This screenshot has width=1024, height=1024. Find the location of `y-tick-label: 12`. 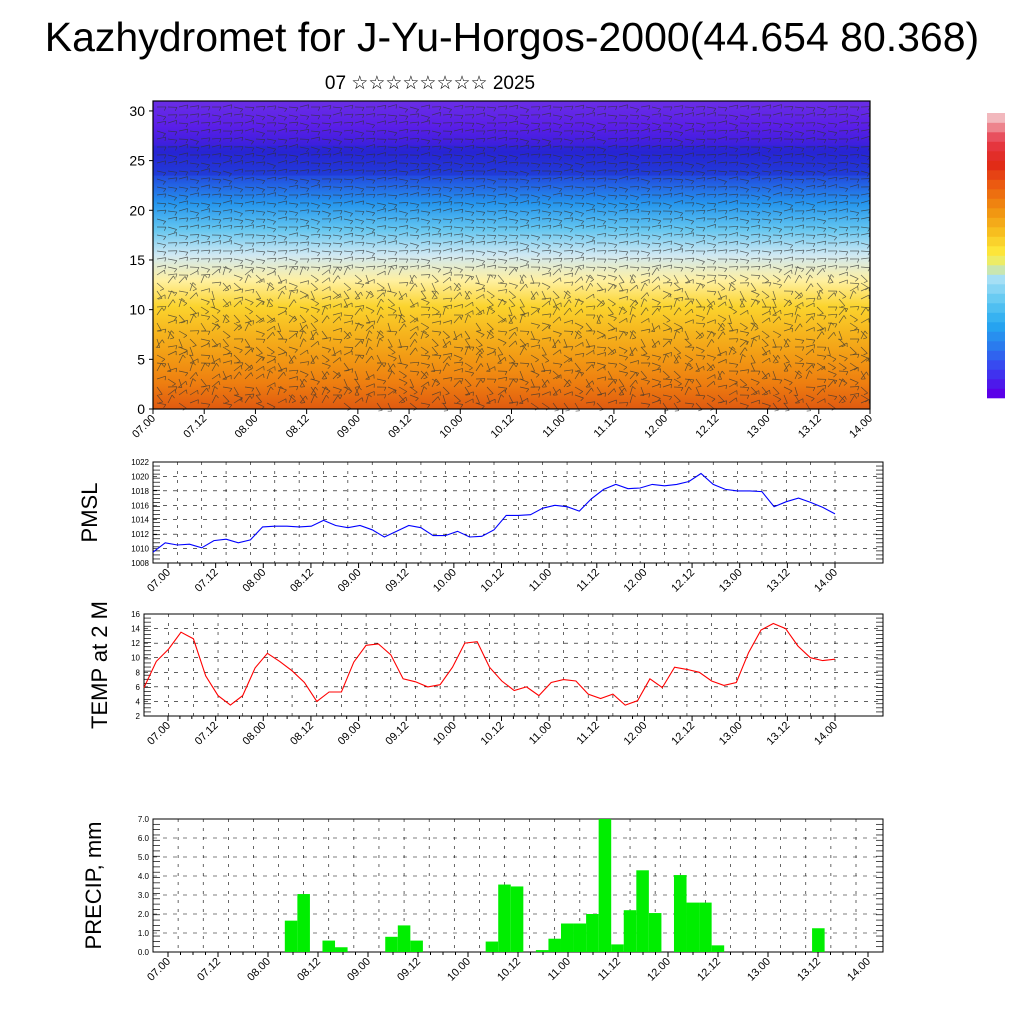

y-tick-label: 12 is located at coordinates (135, 643).